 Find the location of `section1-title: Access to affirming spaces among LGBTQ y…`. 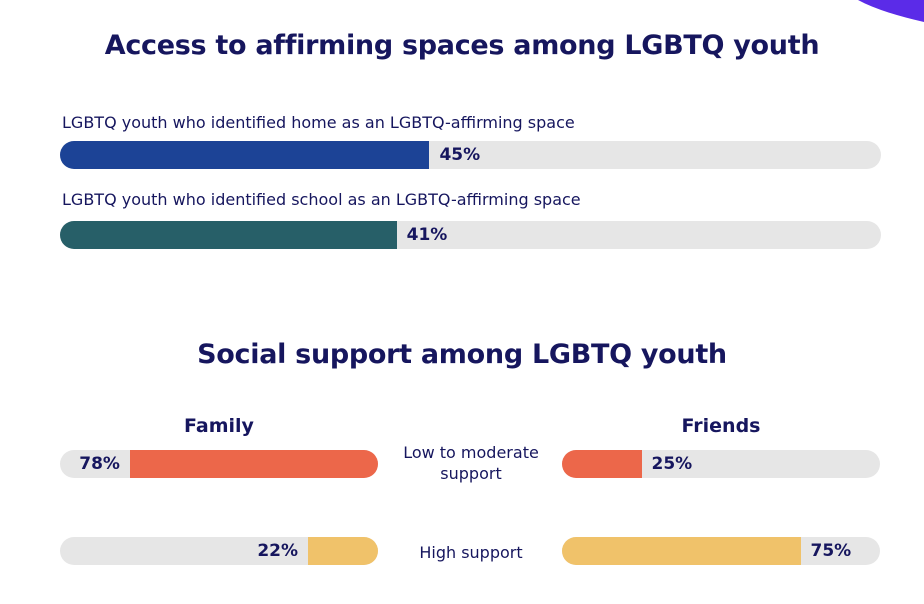

section1-title: Access to affirming spaces among LGBTQ y… is located at coordinates (462, 45).